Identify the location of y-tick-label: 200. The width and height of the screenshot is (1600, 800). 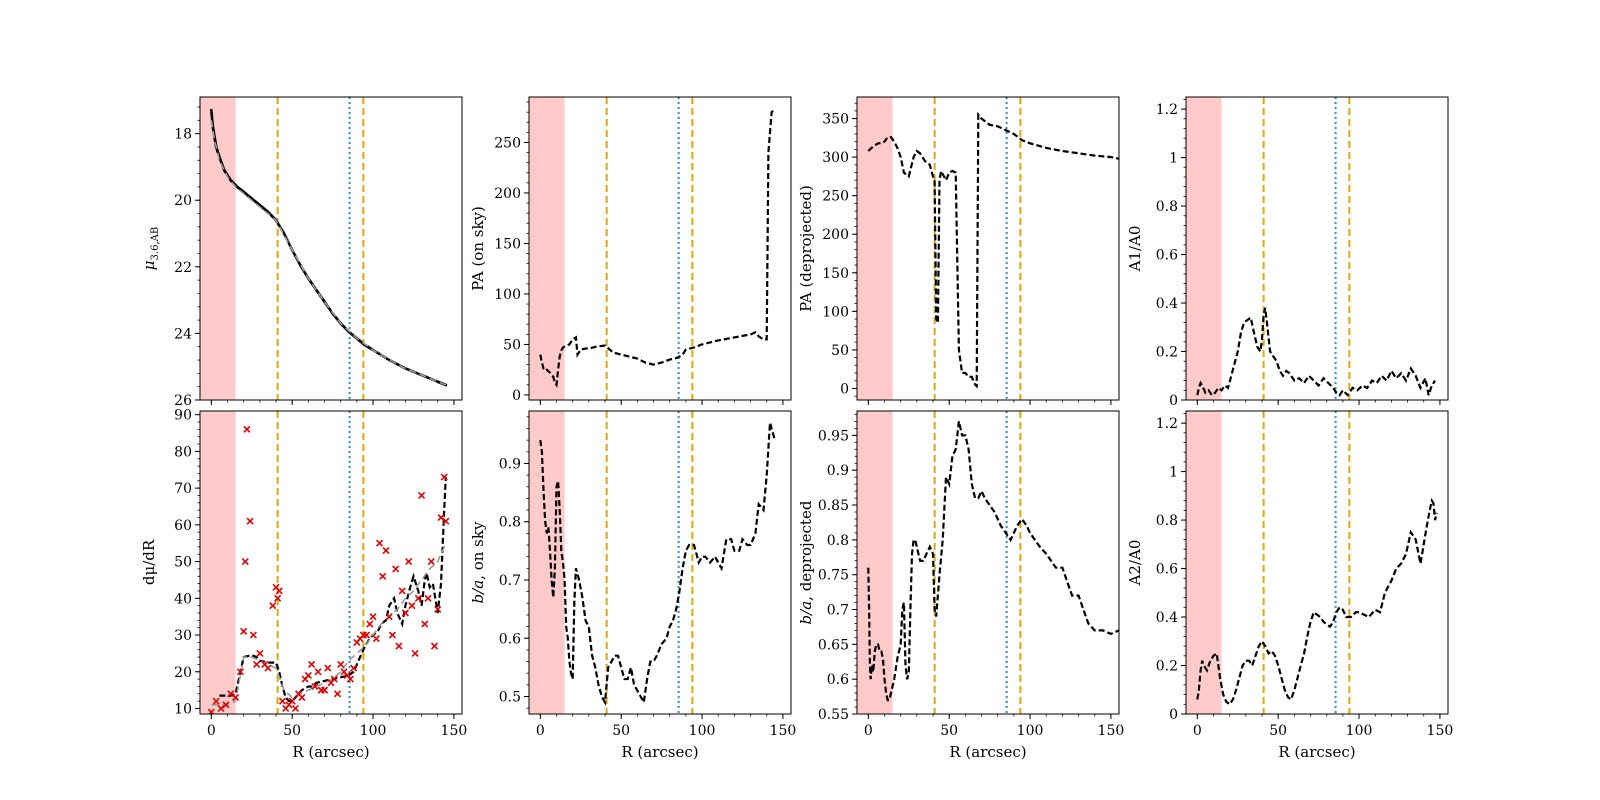
(835, 235).